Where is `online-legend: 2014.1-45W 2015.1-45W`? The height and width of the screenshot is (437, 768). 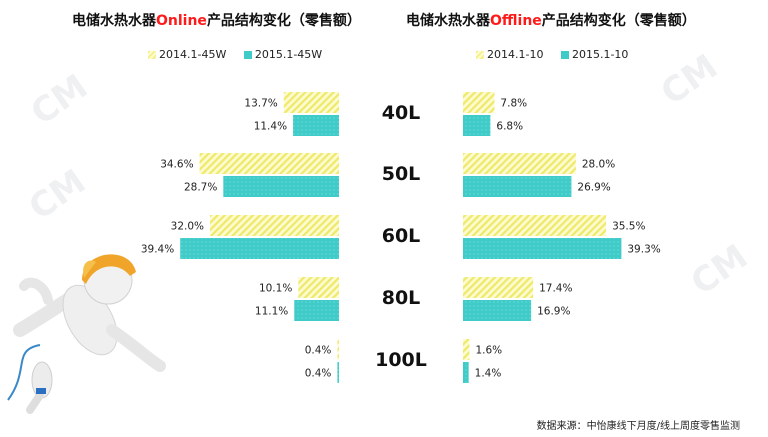
online-legend: 2014.1-45W 2015.1-45W is located at coordinates (242, 54).